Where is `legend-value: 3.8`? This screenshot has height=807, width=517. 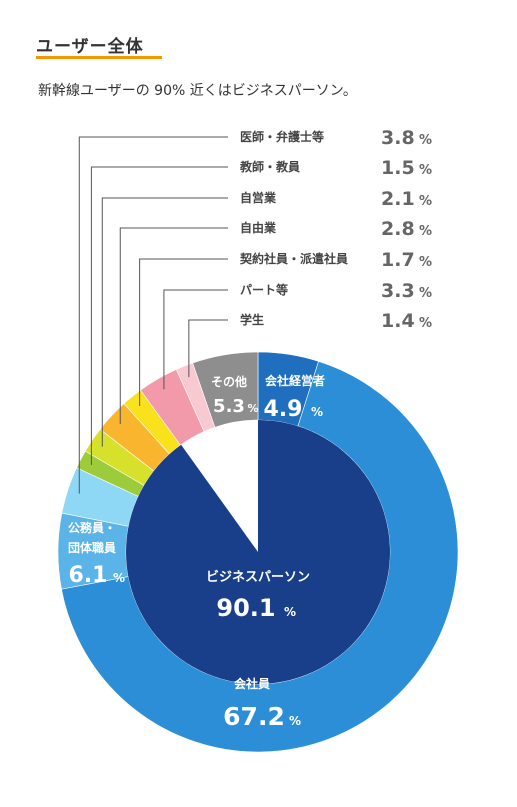 legend-value: 3.8 is located at coordinates (398, 138).